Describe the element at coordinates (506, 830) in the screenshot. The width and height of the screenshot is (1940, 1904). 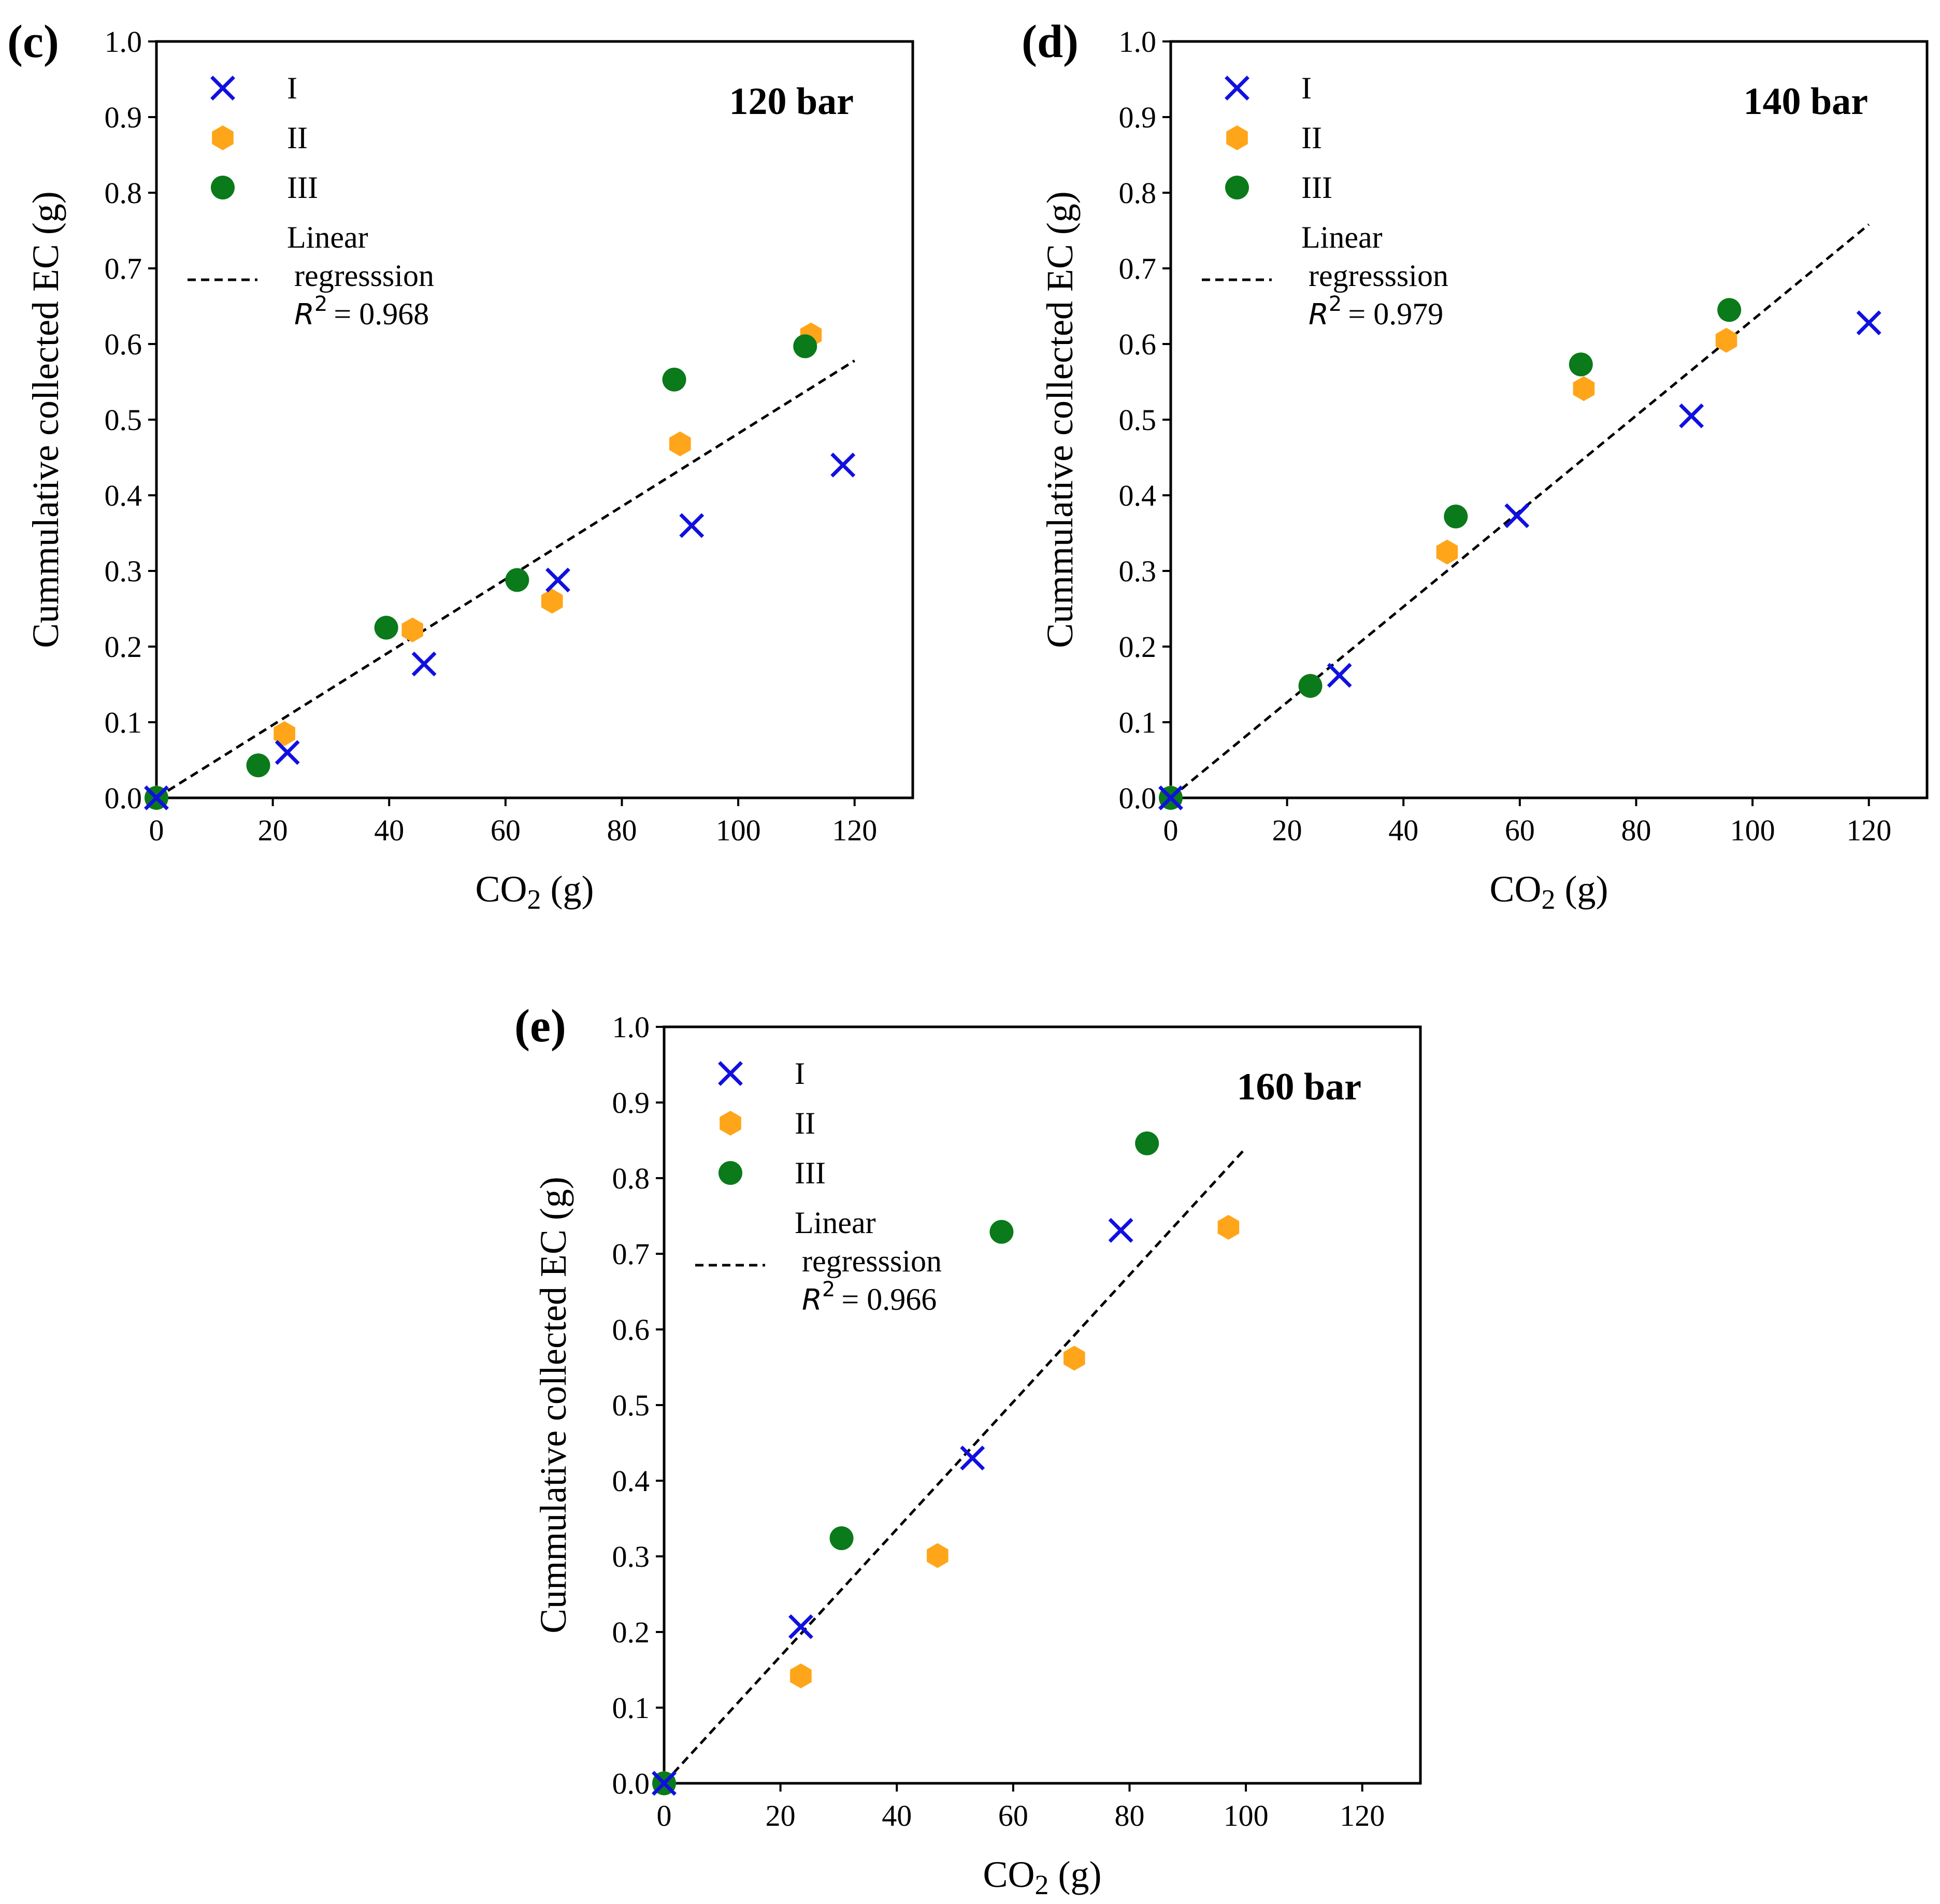
I see `x-tick-label: 60` at that location.